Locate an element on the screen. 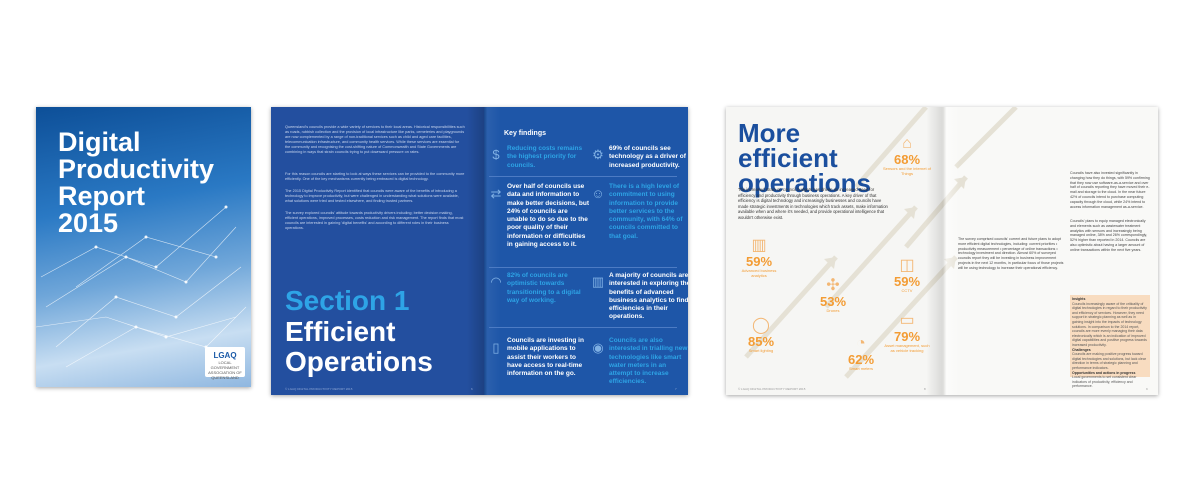 The height and width of the screenshot is (497, 1200). stat-label: Smart meters is located at coordinates (860, 368).